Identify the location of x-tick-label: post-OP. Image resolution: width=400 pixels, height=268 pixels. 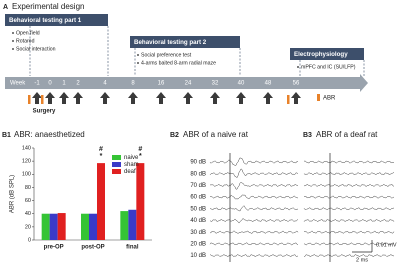
(92, 248).